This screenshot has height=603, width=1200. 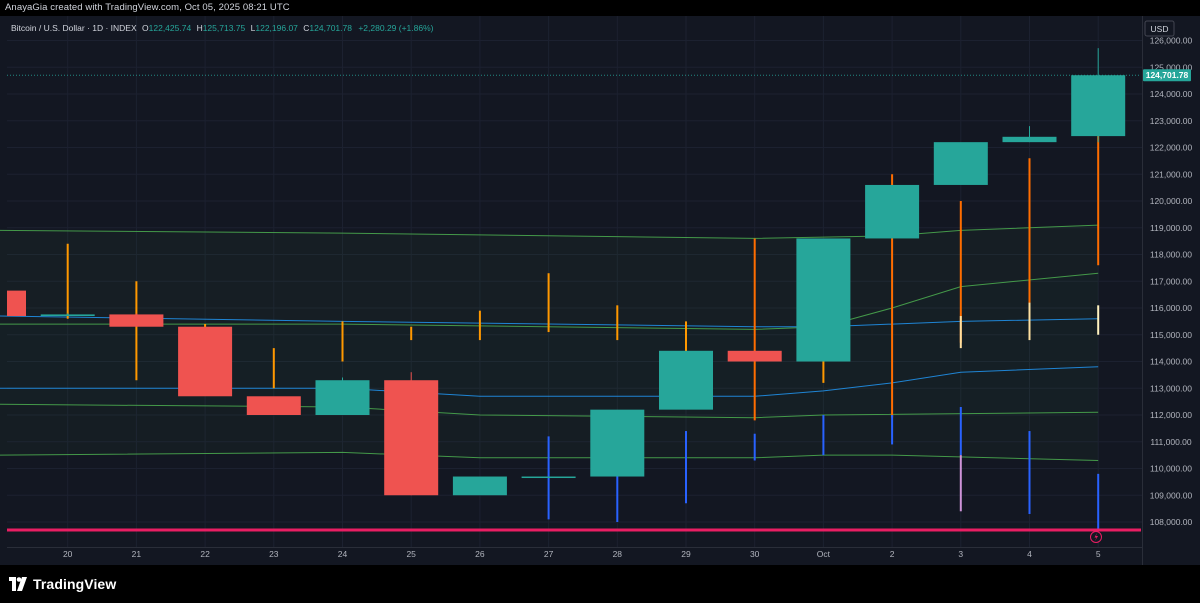 I want to click on price-tick-label: 121,000.00, so click(x=1171, y=174).